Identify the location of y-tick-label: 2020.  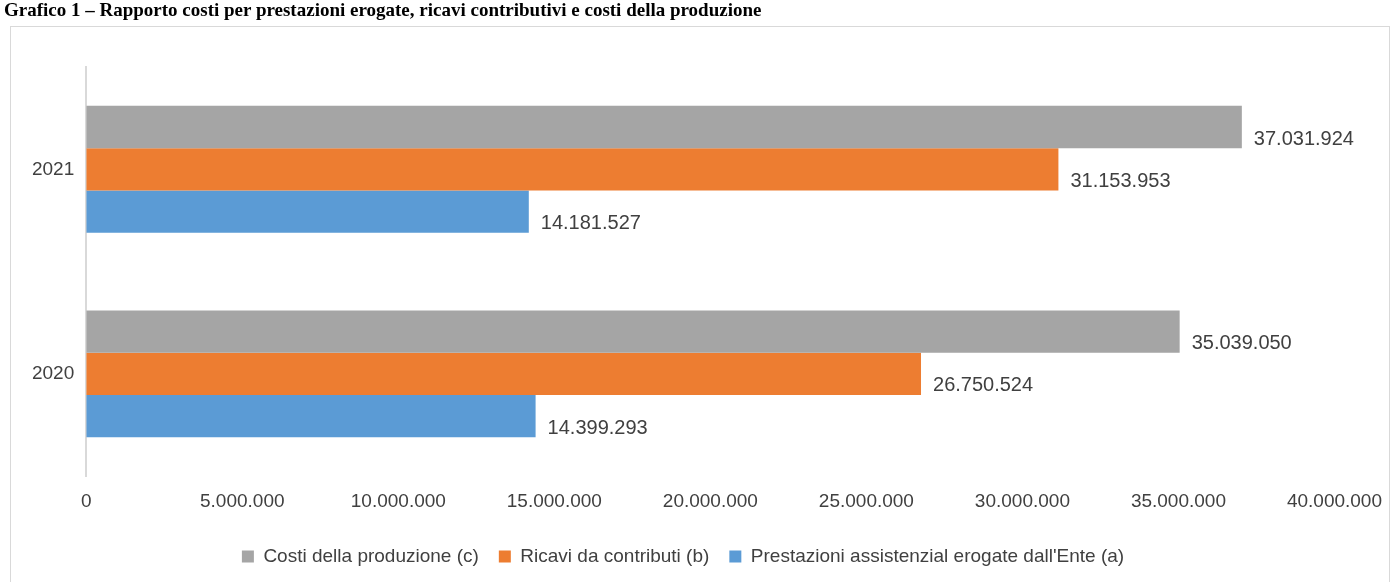
(53, 373).